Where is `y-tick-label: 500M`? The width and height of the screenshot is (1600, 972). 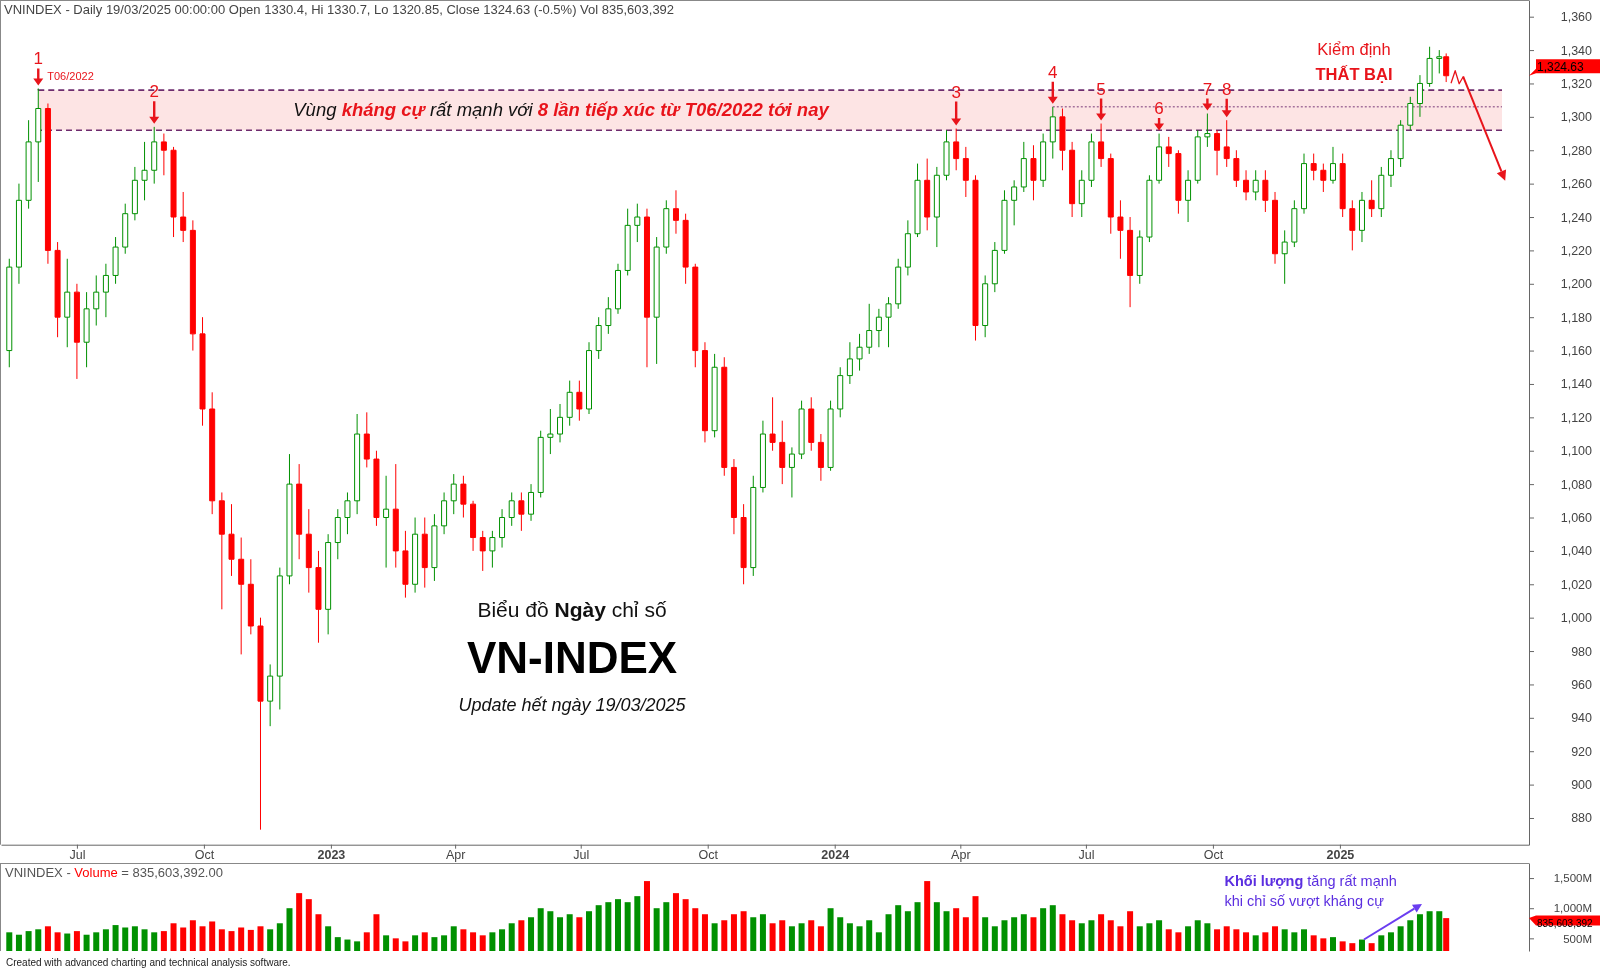 y-tick-label: 500M is located at coordinates (1577, 938).